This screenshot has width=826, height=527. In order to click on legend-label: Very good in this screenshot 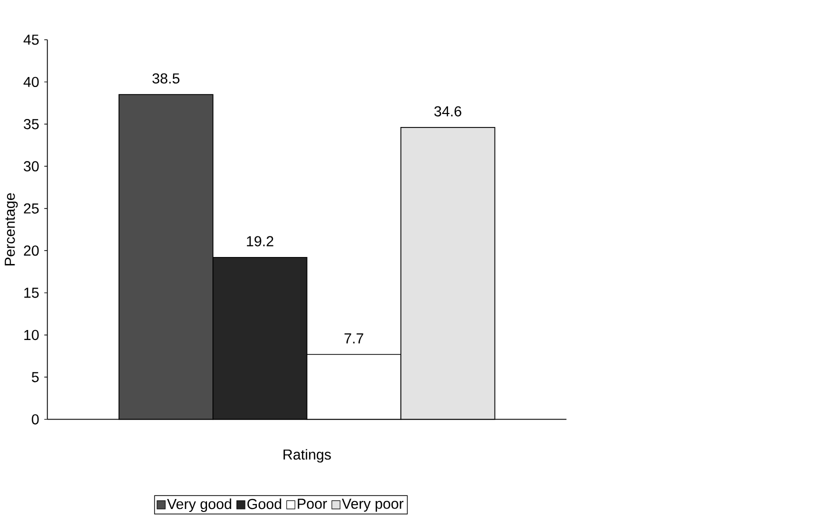, I will do `click(199, 505)`.